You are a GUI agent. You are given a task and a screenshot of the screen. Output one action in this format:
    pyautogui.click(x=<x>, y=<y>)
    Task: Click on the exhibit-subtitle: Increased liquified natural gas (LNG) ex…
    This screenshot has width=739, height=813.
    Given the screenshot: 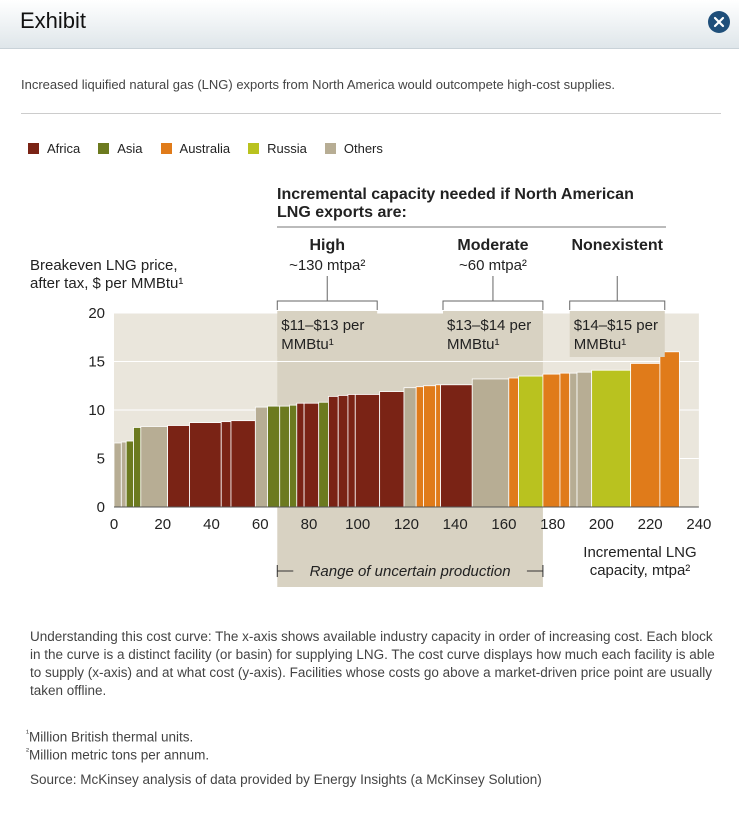 What is the action you would take?
    pyautogui.click(x=318, y=84)
    